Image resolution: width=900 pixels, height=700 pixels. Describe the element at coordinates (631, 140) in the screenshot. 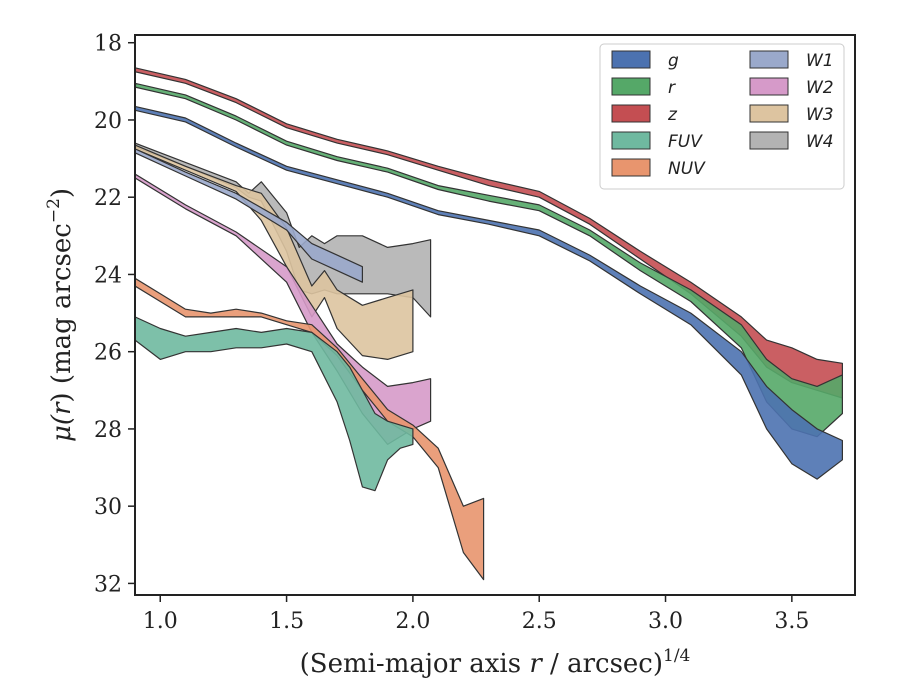

I see `legend-swatch-fuv` at that location.